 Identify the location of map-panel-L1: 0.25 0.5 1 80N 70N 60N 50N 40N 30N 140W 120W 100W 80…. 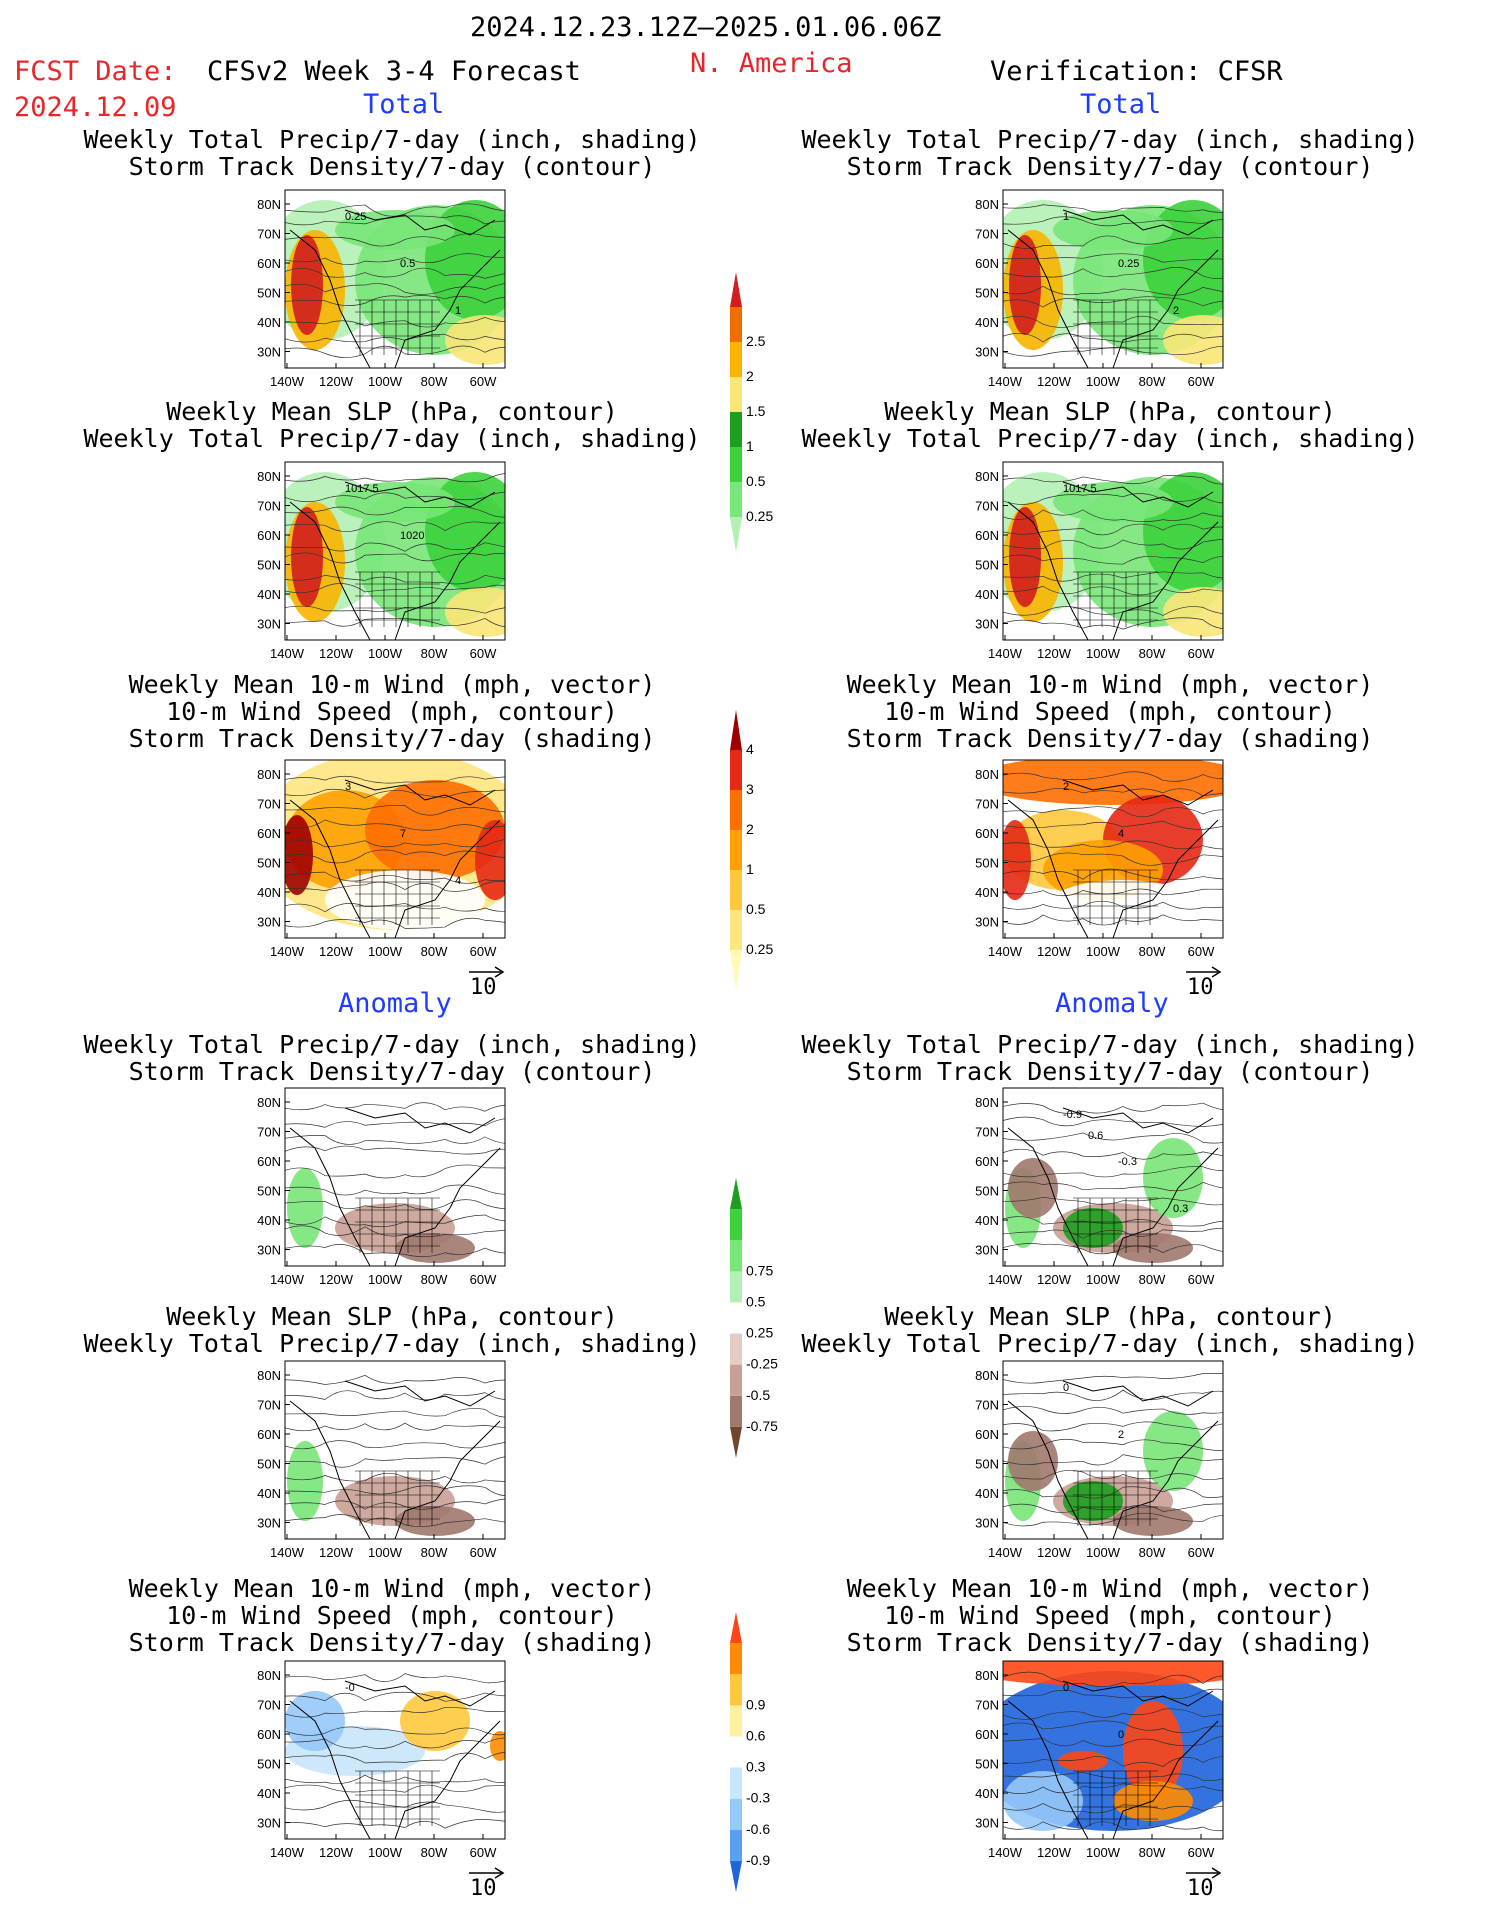
(381, 289).